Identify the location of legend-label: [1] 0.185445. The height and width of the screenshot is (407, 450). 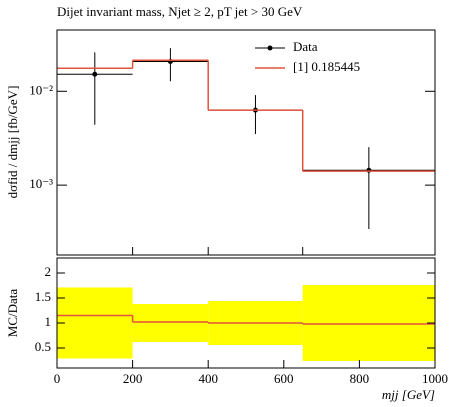
(326, 66).